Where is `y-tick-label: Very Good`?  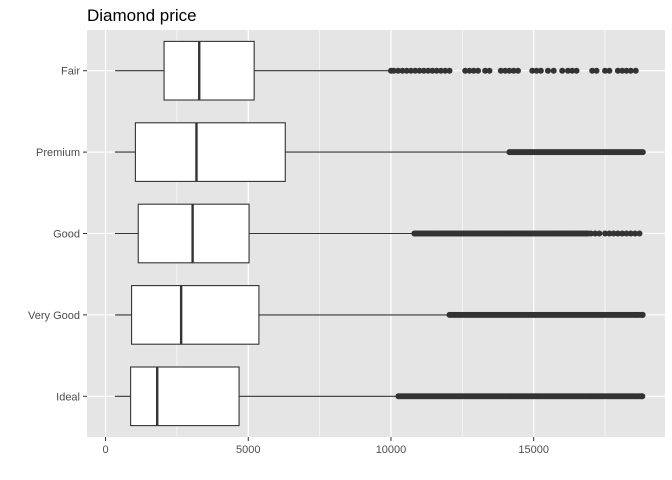
y-tick-label: Very Good is located at coordinates (54, 316).